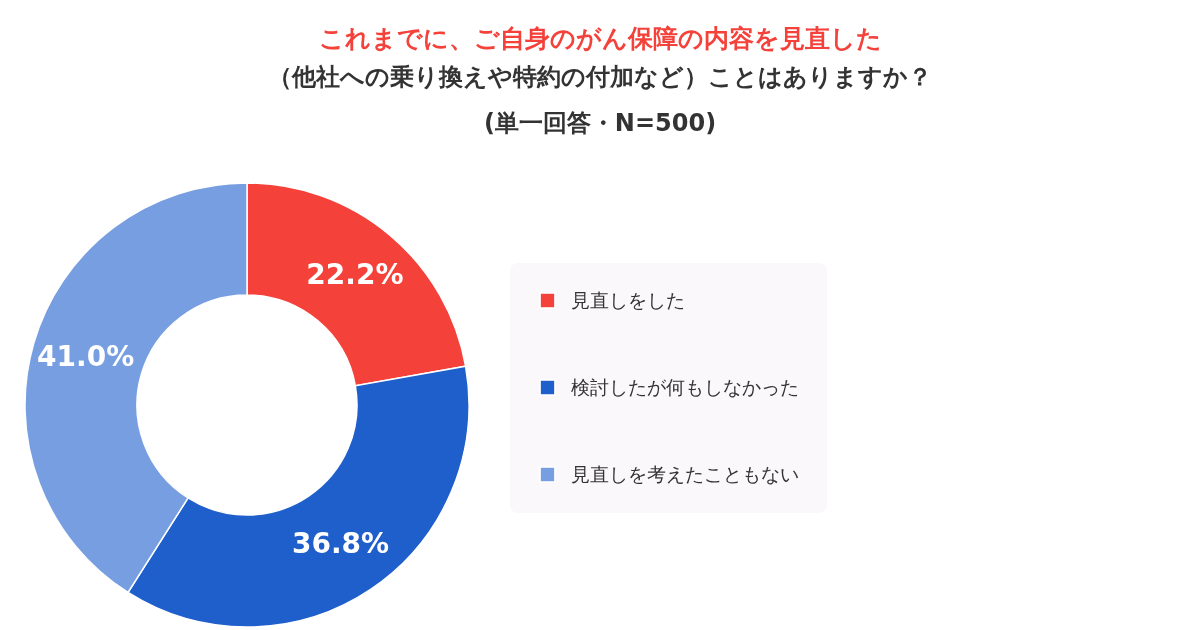 This screenshot has width=1200, height=630. Describe the element at coordinates (355, 275) in the screenshot. I see `data-label: 22.2%` at that location.